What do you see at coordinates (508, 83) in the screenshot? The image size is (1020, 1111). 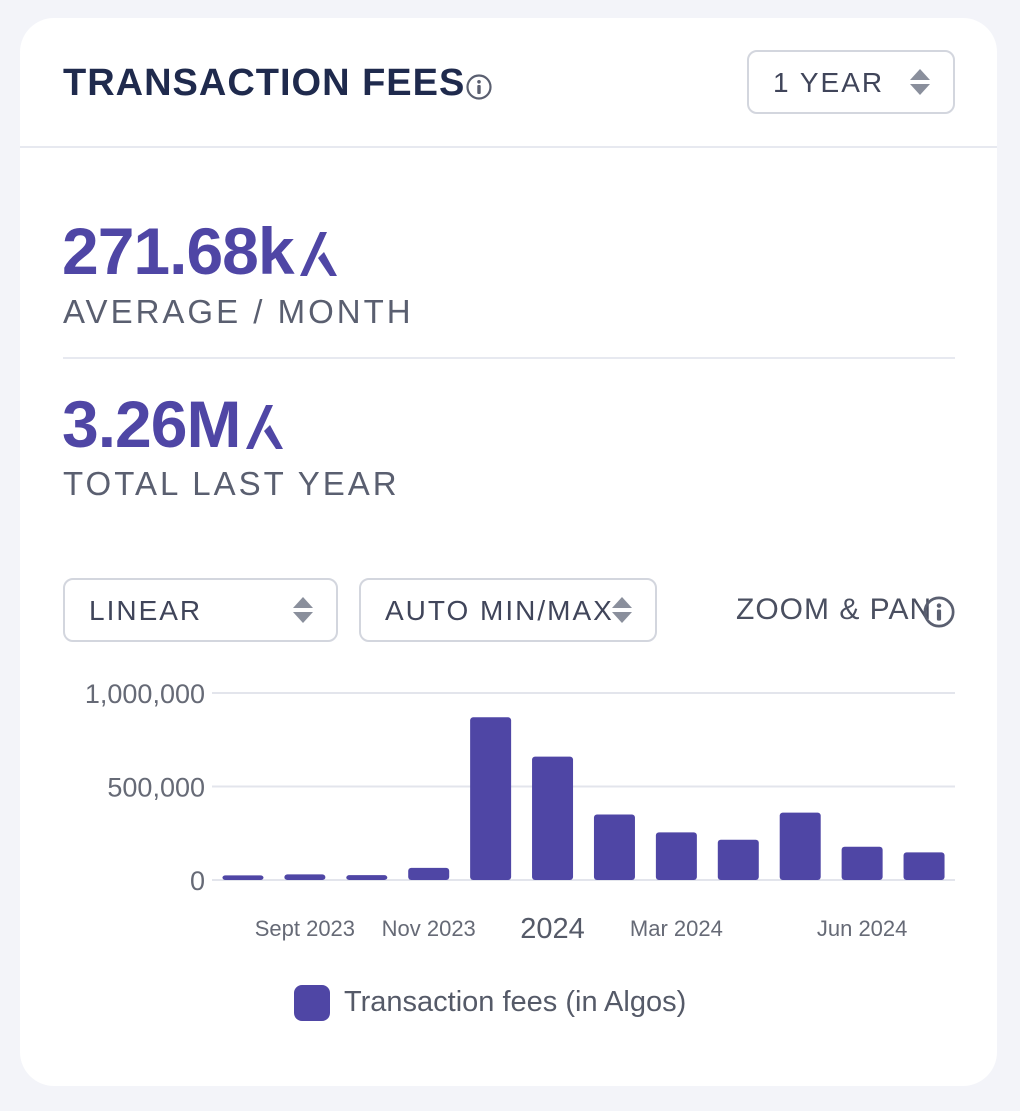 I see `card-header: TRANSACTION FEES 1 YEAR` at bounding box center [508, 83].